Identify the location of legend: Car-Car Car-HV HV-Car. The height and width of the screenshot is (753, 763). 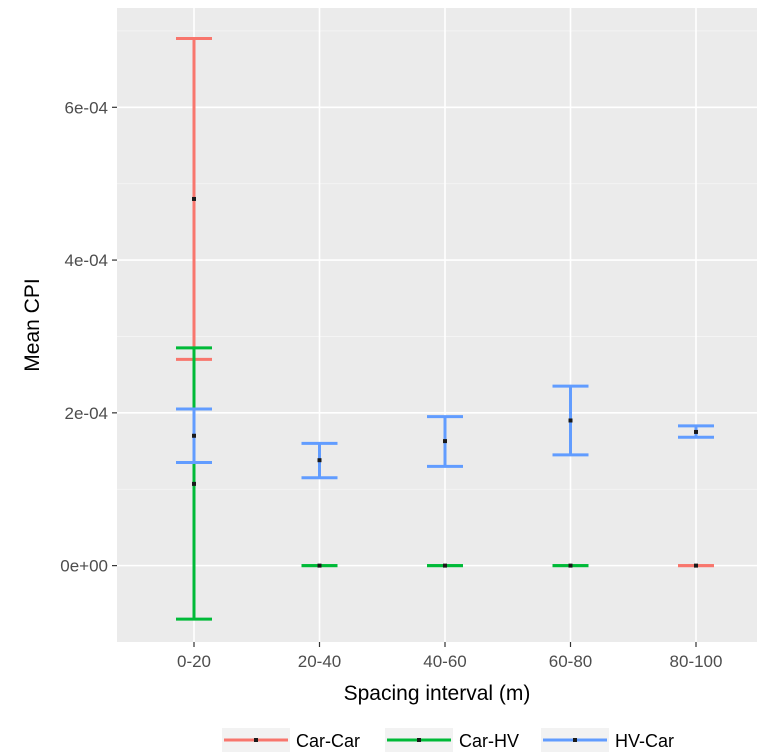
(448, 740).